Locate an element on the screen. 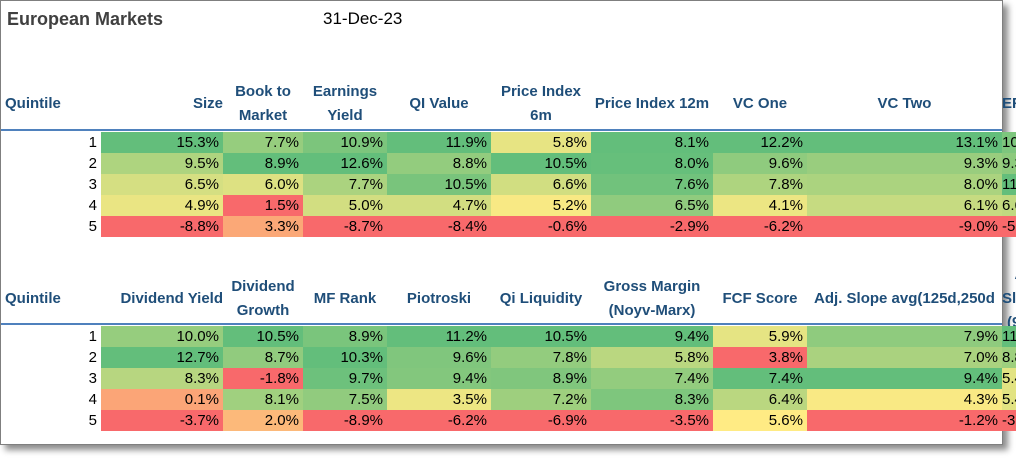 The height and width of the screenshot is (458, 1016). value-cell: -3.7% is located at coordinates (162, 420).